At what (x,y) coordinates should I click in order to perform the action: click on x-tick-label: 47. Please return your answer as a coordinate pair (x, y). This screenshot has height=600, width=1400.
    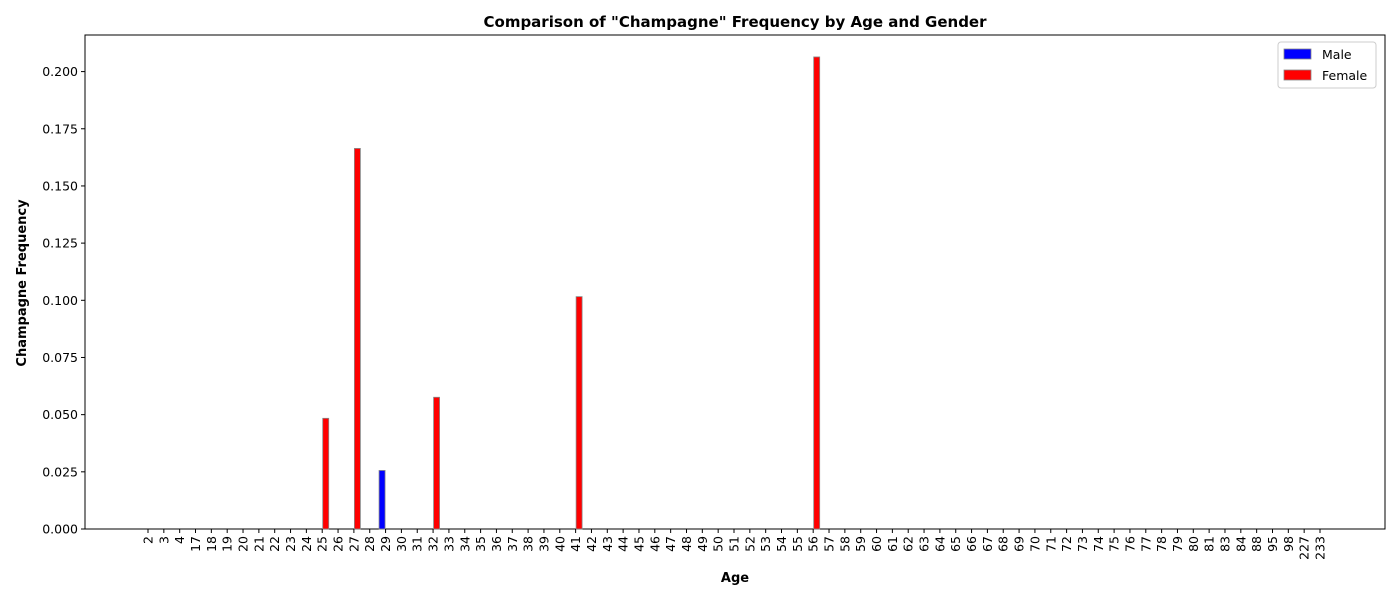
    Looking at the image, I should click on (670, 544).